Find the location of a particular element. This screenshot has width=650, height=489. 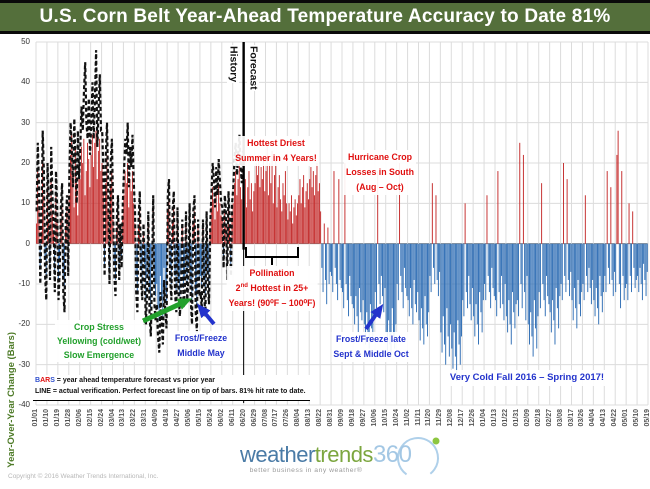

logo-arc-icon is located at coordinates (418, 458).